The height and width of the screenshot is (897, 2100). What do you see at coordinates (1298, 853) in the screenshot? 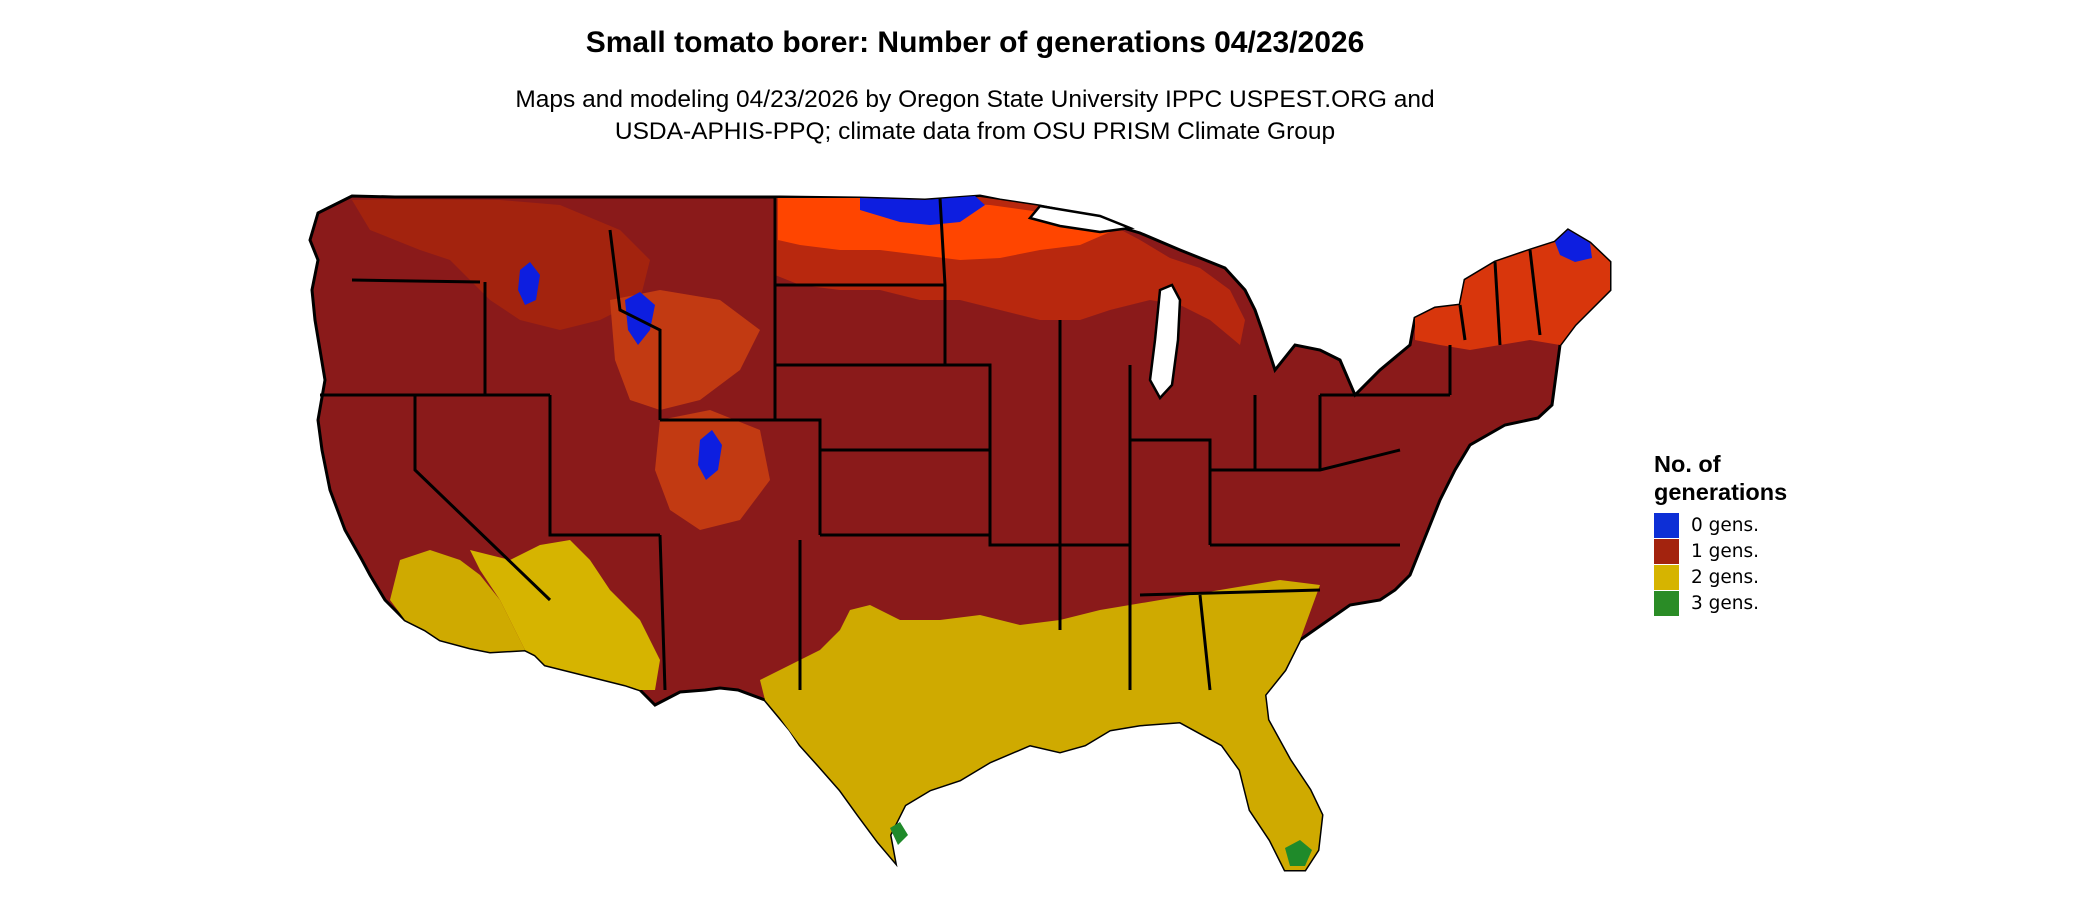
I see `south-florida-green` at bounding box center [1298, 853].